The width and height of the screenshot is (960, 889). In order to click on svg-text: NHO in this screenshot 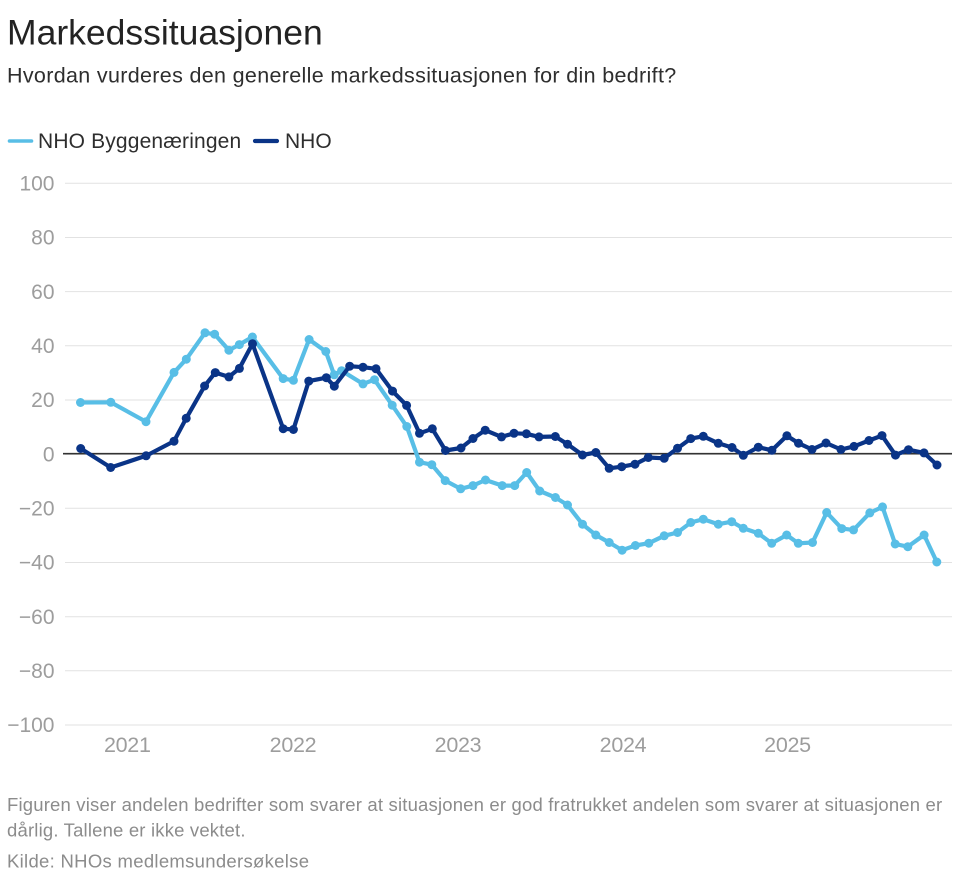, I will do `click(308, 141)`.